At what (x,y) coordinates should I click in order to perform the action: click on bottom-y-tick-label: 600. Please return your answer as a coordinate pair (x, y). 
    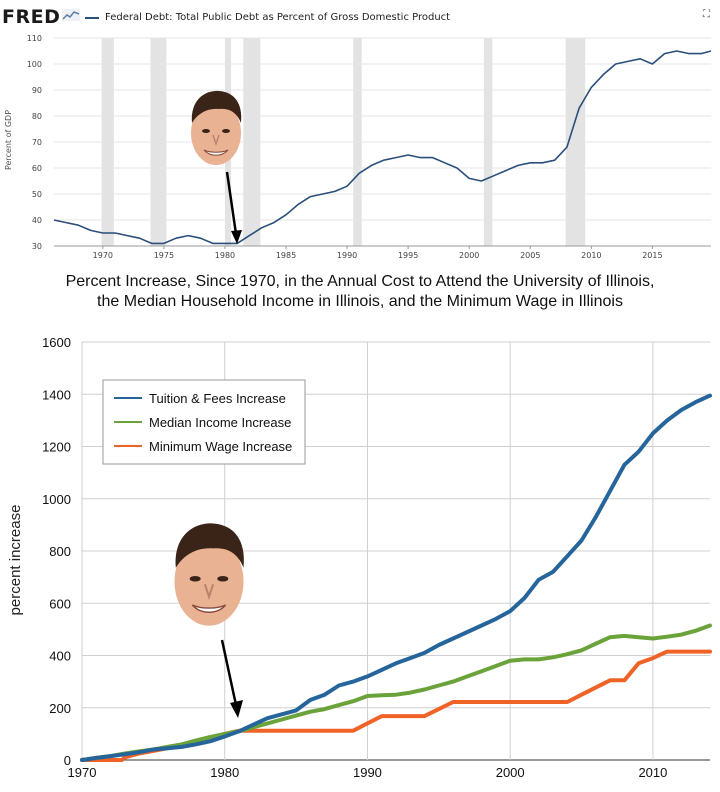
    Looking at the image, I should click on (60, 603).